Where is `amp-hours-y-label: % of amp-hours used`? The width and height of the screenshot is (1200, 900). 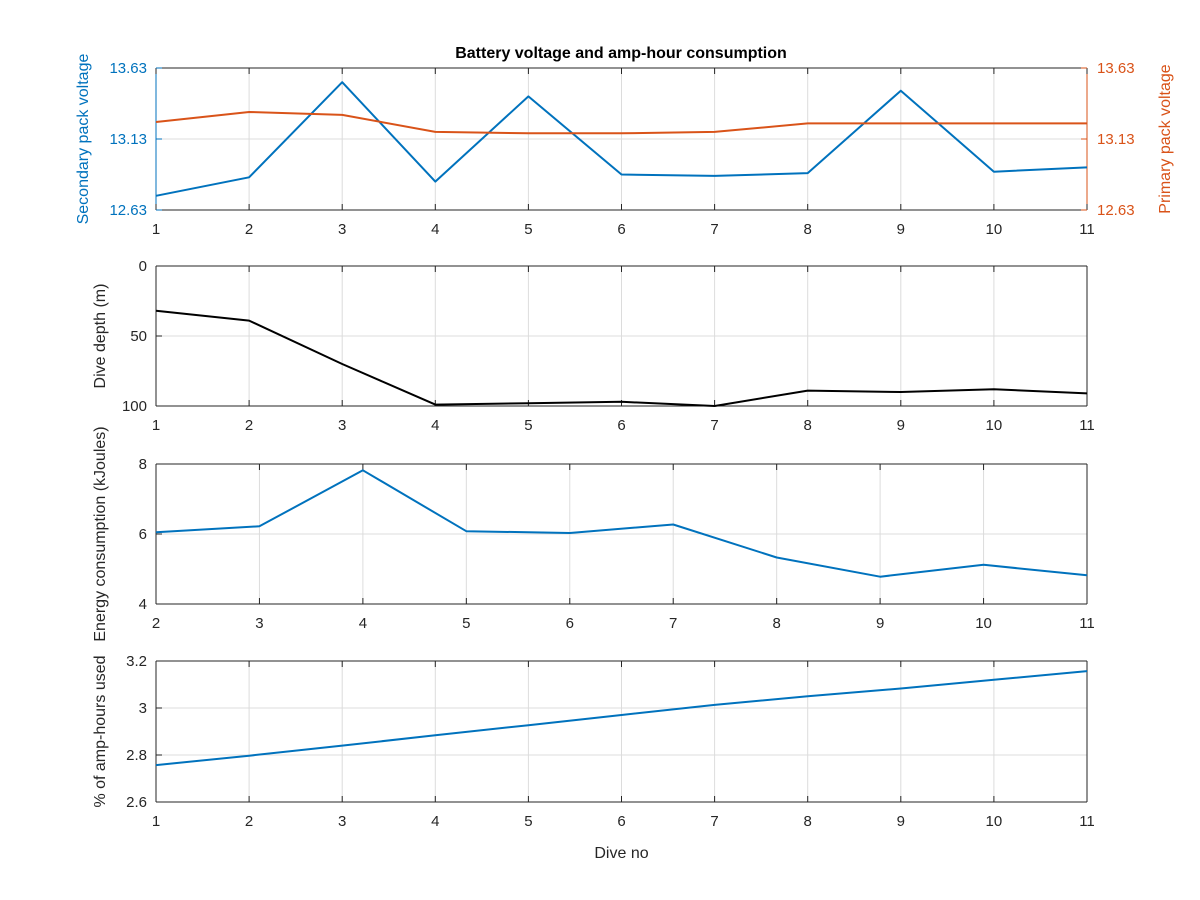 amp-hours-y-label: % of amp-hours used is located at coordinates (100, 731).